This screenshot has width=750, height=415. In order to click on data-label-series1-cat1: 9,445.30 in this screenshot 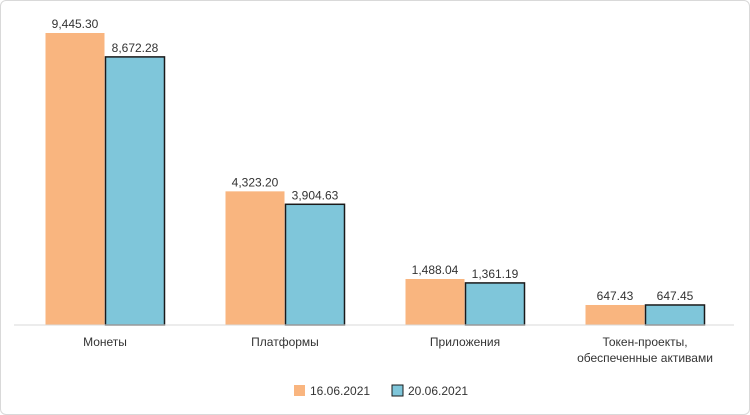, I will do `click(75, 24)`.